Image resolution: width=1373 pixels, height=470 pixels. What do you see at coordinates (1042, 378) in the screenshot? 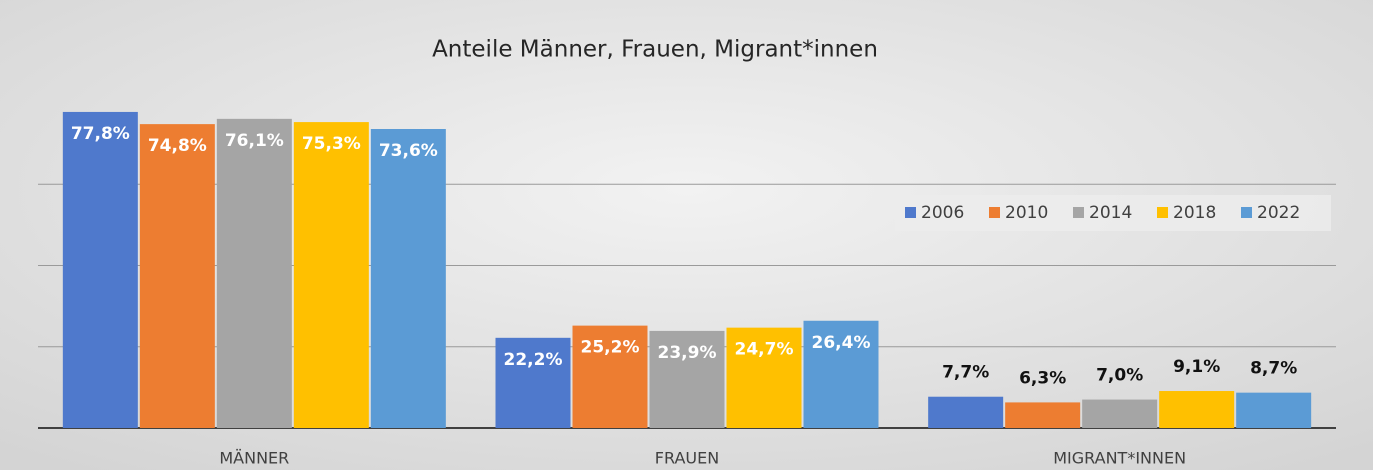
I see `data-label: 6,3%` at bounding box center [1042, 378].